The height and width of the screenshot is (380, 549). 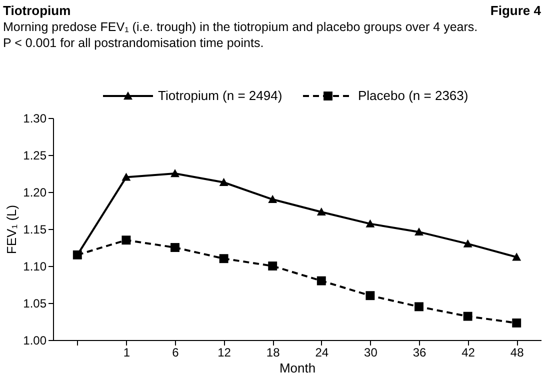 What do you see at coordinates (469, 353) in the screenshot?
I see `x-tick-label: 42` at bounding box center [469, 353].